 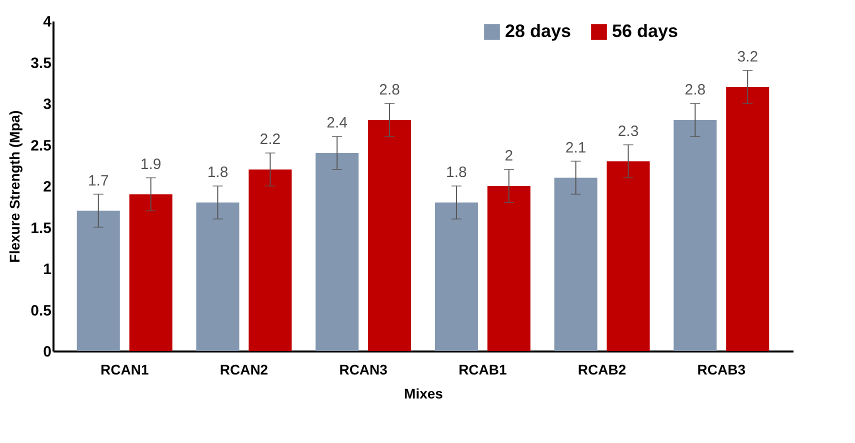 I want to click on data-label: 1.7, so click(x=98, y=181).